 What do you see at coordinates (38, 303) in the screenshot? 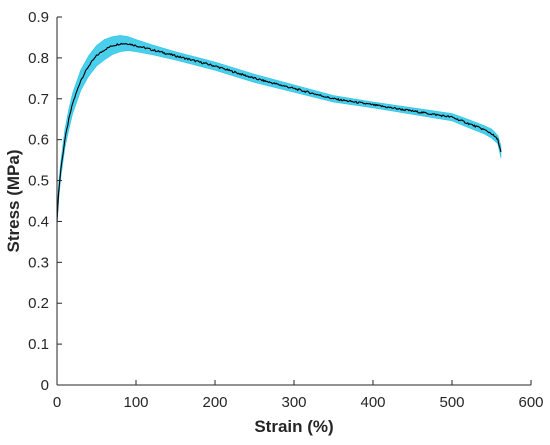
I see `y-tick-label: 0.2` at bounding box center [38, 303].